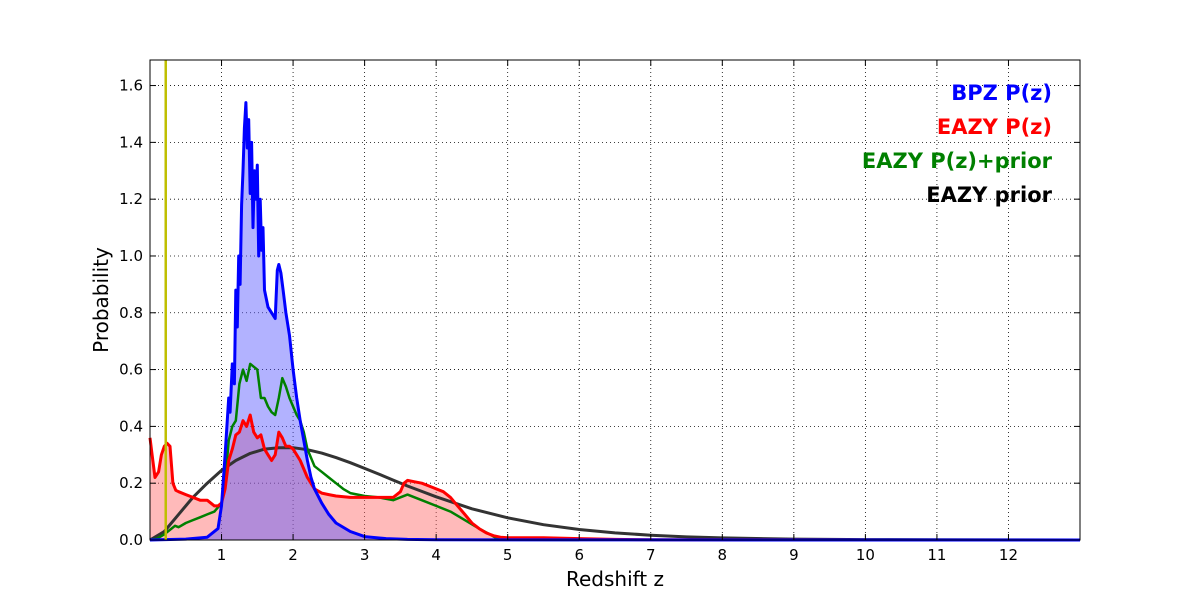 Image resolution: width=1200 pixels, height=600 pixels. Describe the element at coordinates (508, 555) in the screenshot. I see `x-tick-label: 5` at that location.